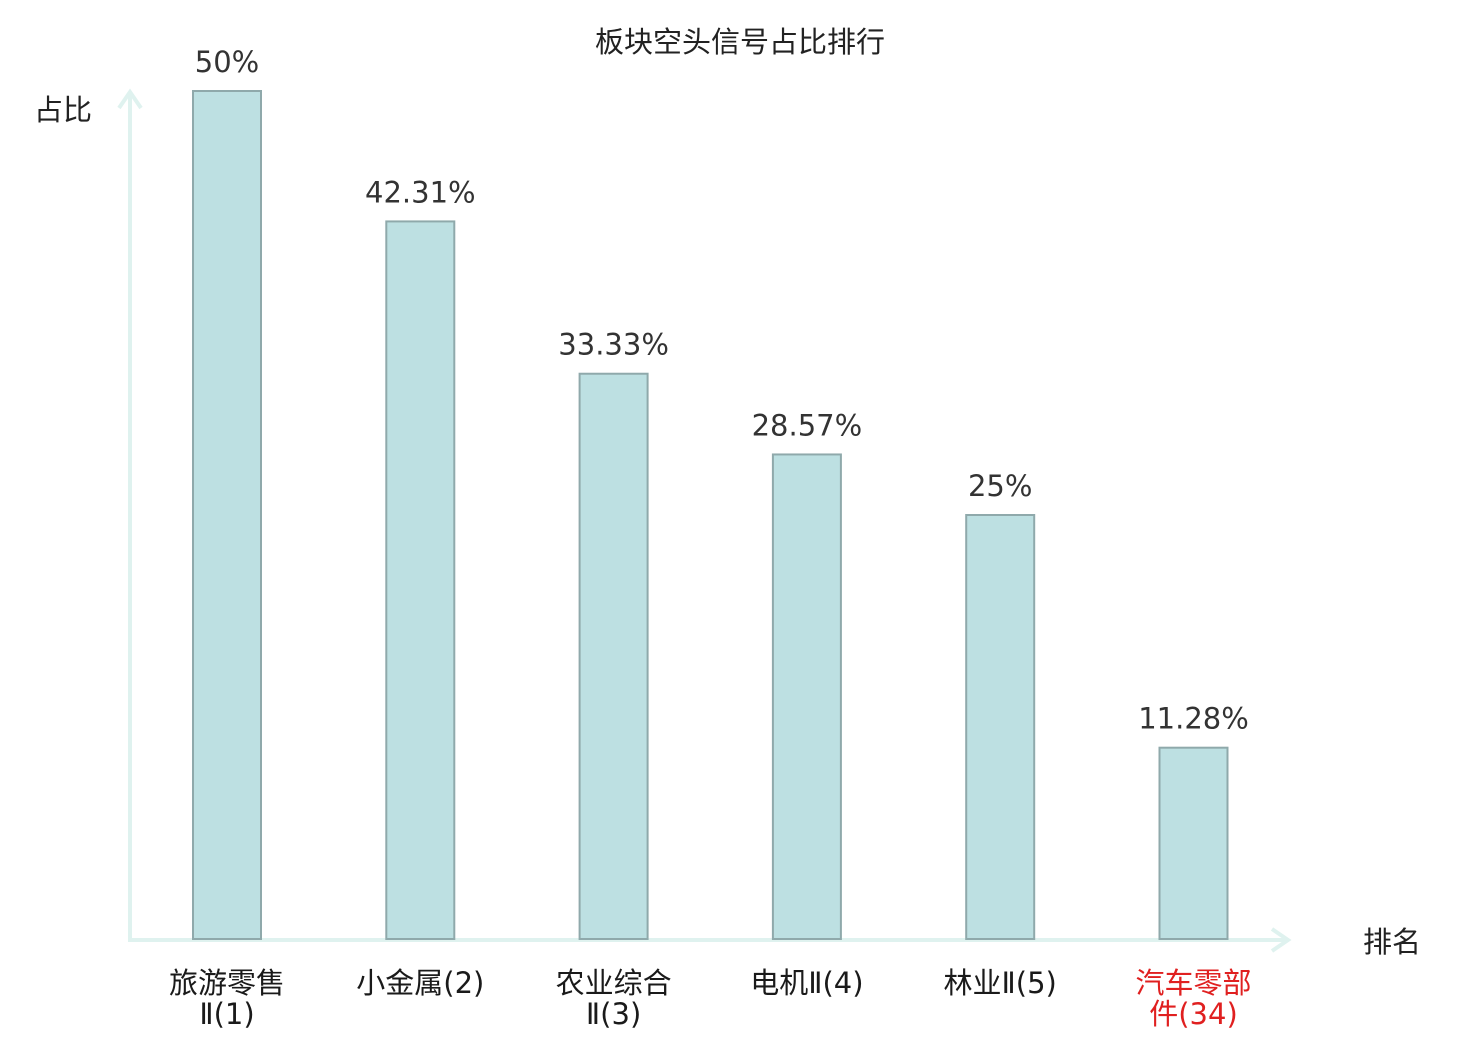 The width and height of the screenshot is (1480, 1040). What do you see at coordinates (614, 983) in the screenshot?
I see `category-label-line: 农业综合` at bounding box center [614, 983].